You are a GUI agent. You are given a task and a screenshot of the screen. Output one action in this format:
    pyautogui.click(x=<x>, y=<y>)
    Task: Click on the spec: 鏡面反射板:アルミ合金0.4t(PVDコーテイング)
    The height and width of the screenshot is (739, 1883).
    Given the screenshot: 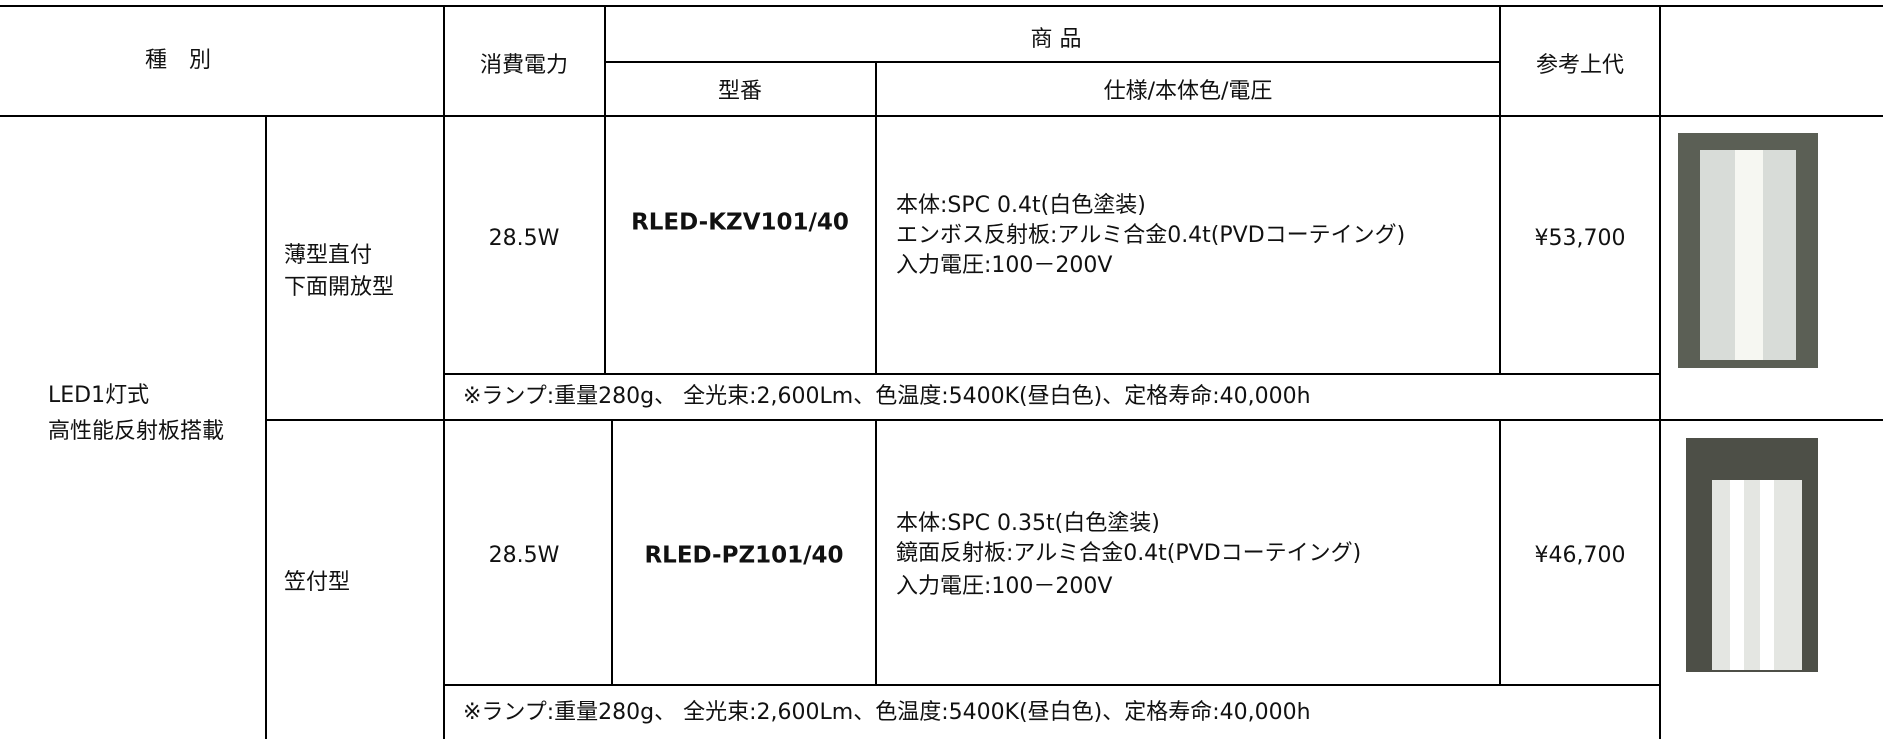 What is the action you would take?
    pyautogui.click(x=1128, y=553)
    